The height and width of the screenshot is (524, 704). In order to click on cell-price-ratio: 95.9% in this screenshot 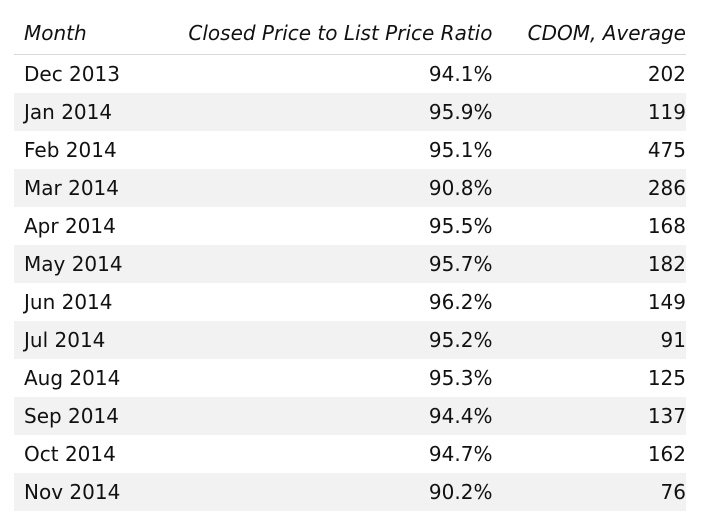, I will do `click(321, 112)`.